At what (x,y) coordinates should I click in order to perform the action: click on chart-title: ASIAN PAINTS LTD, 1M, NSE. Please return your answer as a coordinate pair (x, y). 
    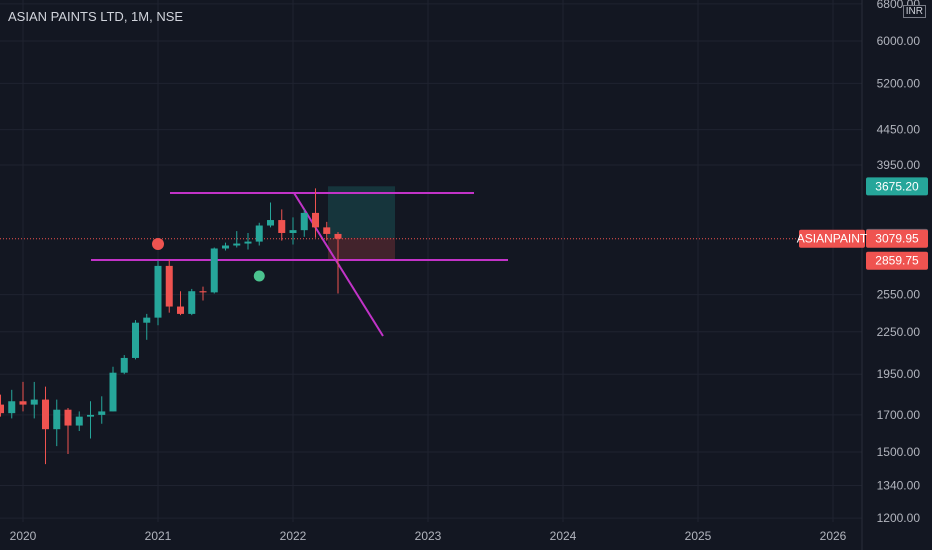
    Looking at the image, I should click on (96, 16).